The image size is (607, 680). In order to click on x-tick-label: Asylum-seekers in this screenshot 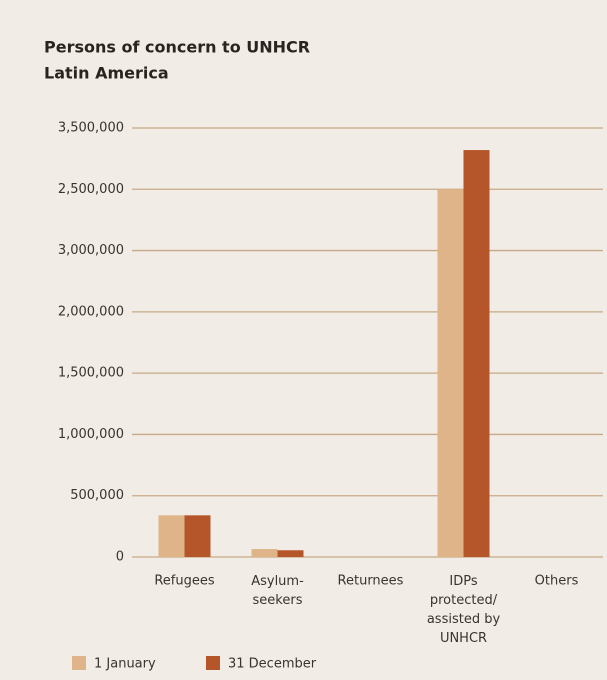, I will do `click(277, 591)`.